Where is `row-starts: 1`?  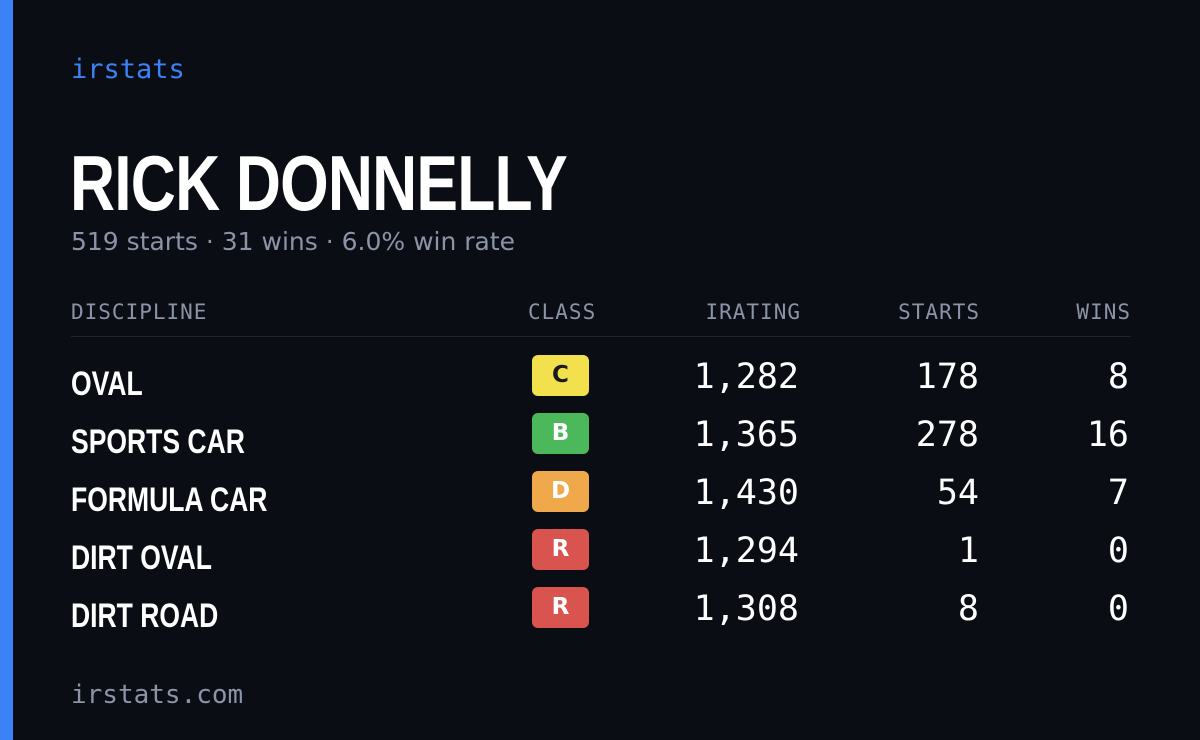 row-starts: 1 is located at coordinates (968, 551).